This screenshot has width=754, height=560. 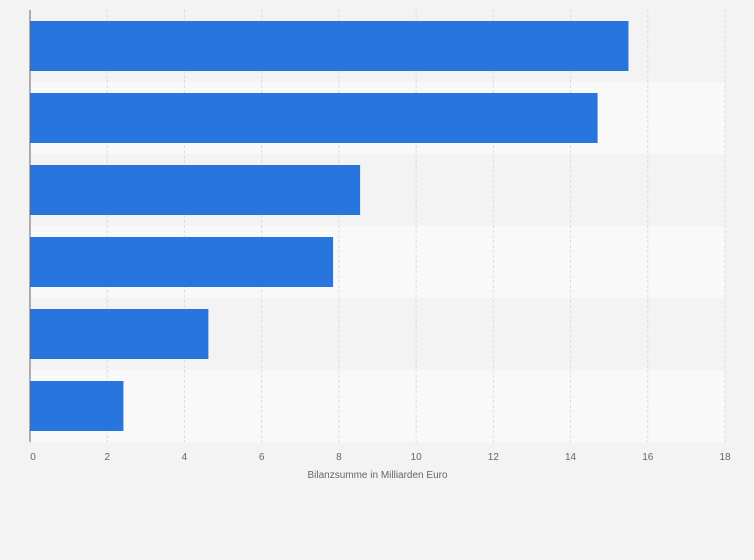 What do you see at coordinates (377, 406) in the screenshot?
I see `row-band` at bounding box center [377, 406].